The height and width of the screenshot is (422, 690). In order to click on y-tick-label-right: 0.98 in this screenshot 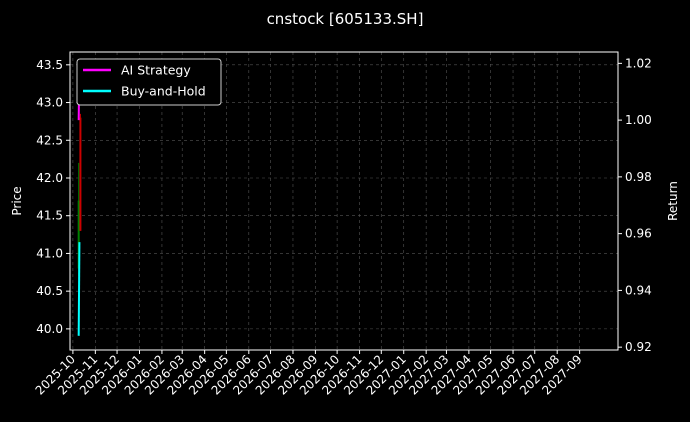, I will do `click(638, 177)`.